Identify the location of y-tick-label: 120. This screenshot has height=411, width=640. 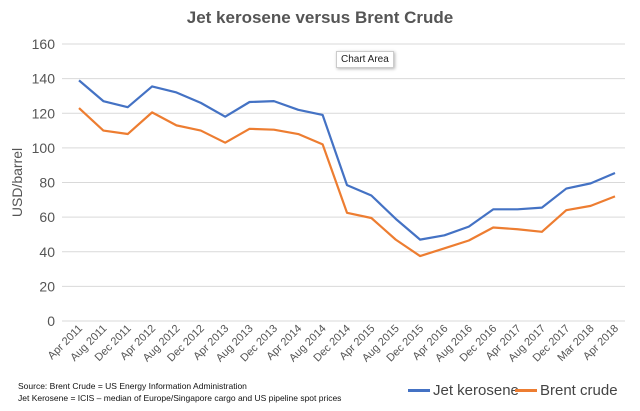
(44, 113).